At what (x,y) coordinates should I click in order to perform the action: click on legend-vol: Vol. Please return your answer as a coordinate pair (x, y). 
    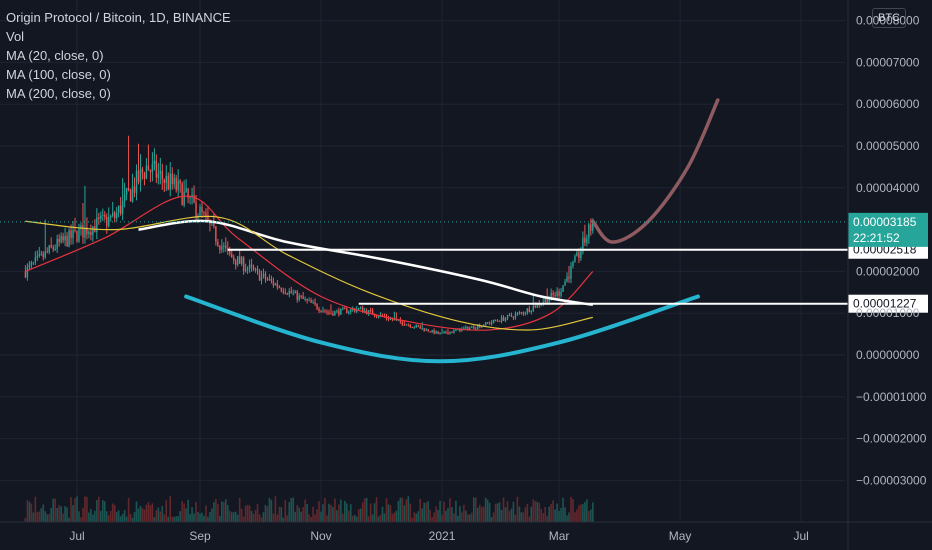
    Looking at the image, I should click on (15, 36).